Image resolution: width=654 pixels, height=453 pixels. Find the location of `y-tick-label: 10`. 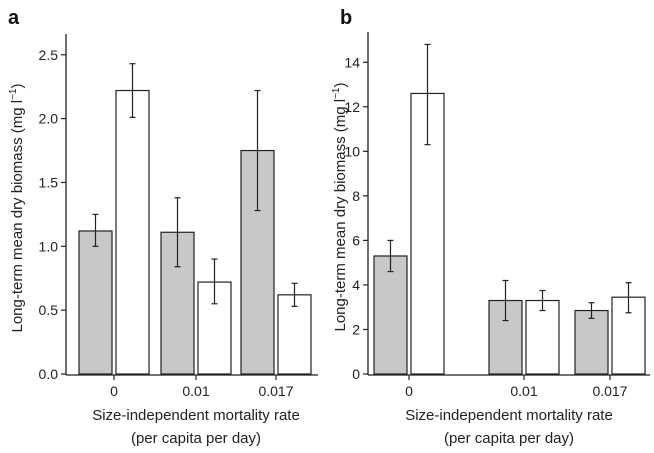

y-tick-label: 10 is located at coordinates (352, 151).